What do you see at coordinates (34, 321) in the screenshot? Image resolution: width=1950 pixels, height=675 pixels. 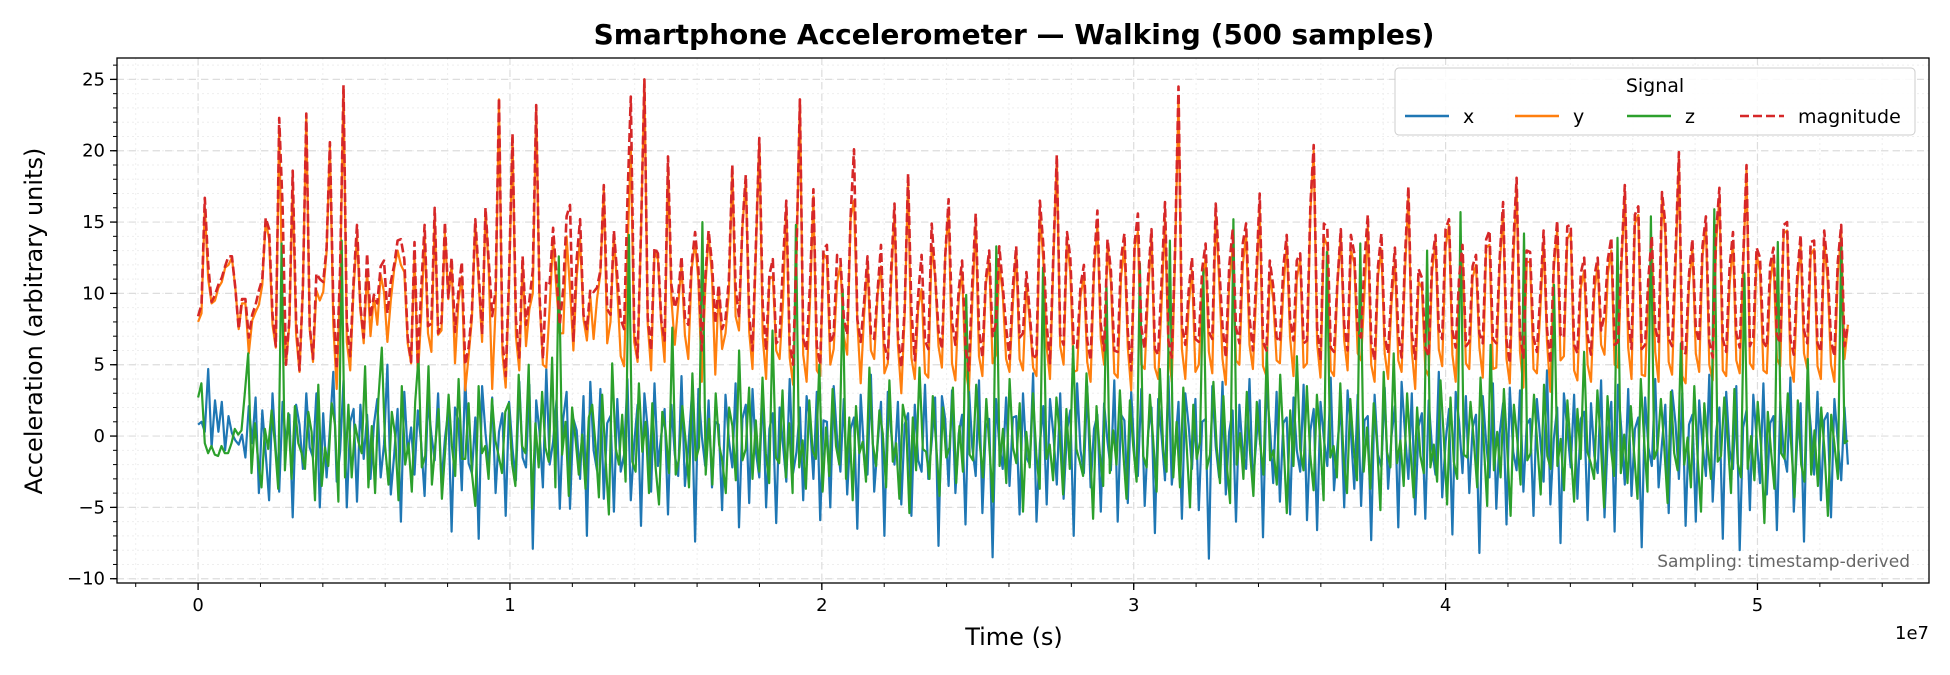 I see `y-axis-title: Acceleration (arbitrary units)` at bounding box center [34, 321].